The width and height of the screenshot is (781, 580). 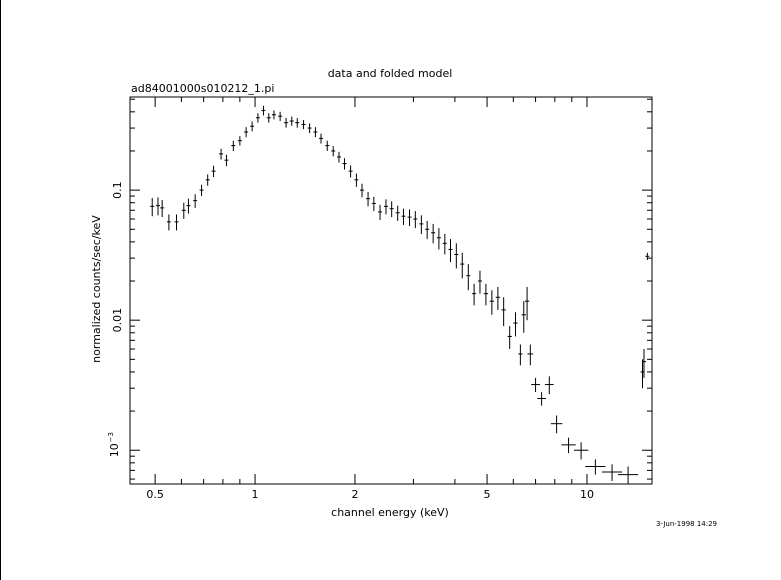 I want to click on timestamp: 3-Jun-1998 14:29, so click(x=686, y=524).